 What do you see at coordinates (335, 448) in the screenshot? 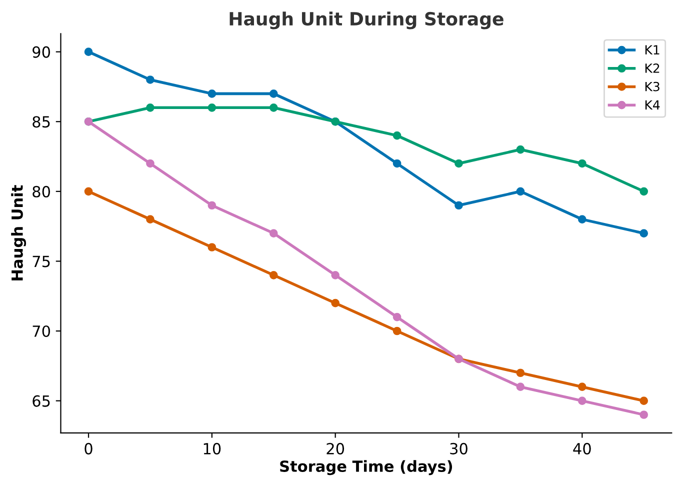
I see `x-tick-label: 20` at bounding box center [335, 448].